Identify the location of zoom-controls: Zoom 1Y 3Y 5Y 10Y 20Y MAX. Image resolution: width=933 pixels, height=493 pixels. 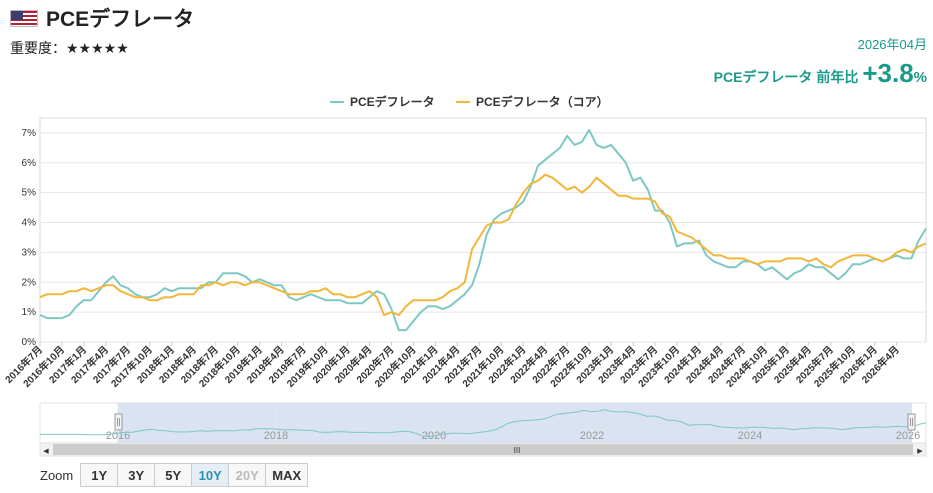
(174, 475).